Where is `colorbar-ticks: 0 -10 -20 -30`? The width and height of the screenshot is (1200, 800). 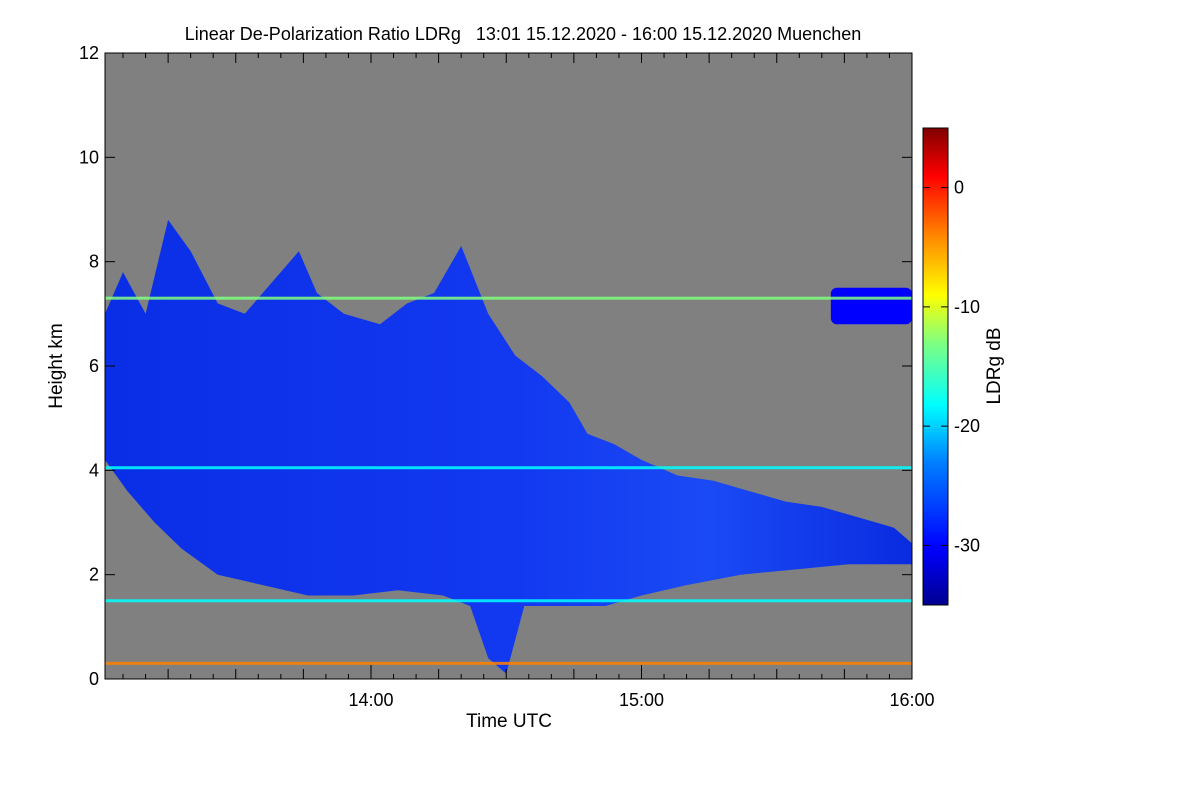 colorbar-ticks: 0 -10 -20 -30 is located at coordinates (951, 366).